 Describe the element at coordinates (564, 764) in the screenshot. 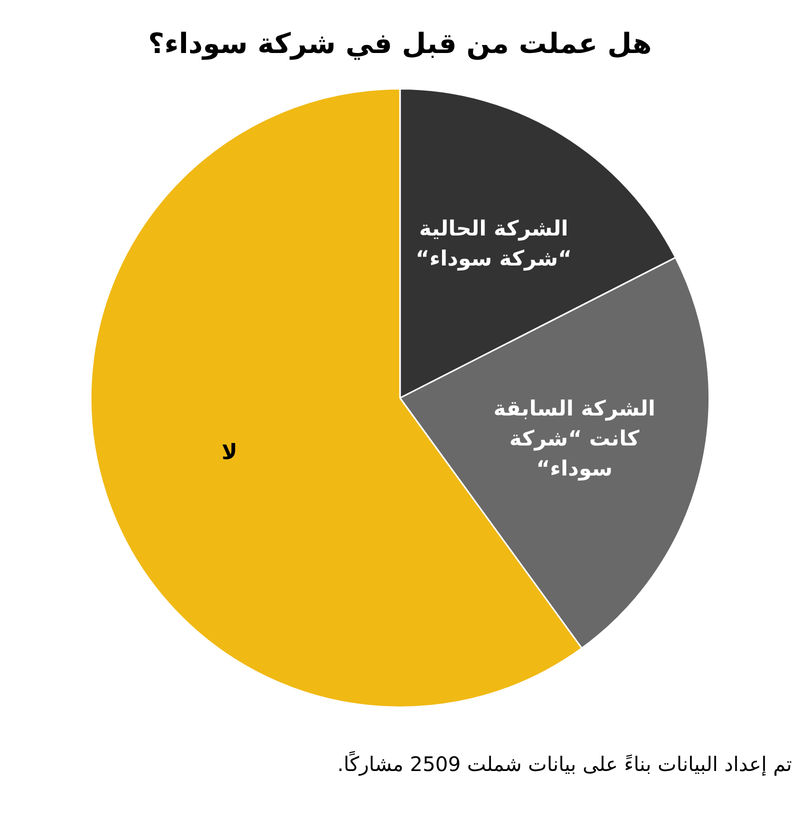

I see `text: تم إعداد البيانات بناءً على بيانات شملت 2509 مشاركًا.` at that location.